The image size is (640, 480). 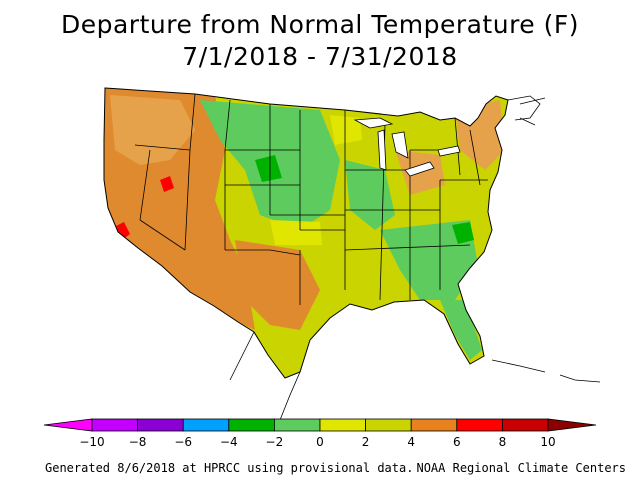 I want to click on california-hot-spot, so click(x=123, y=231).